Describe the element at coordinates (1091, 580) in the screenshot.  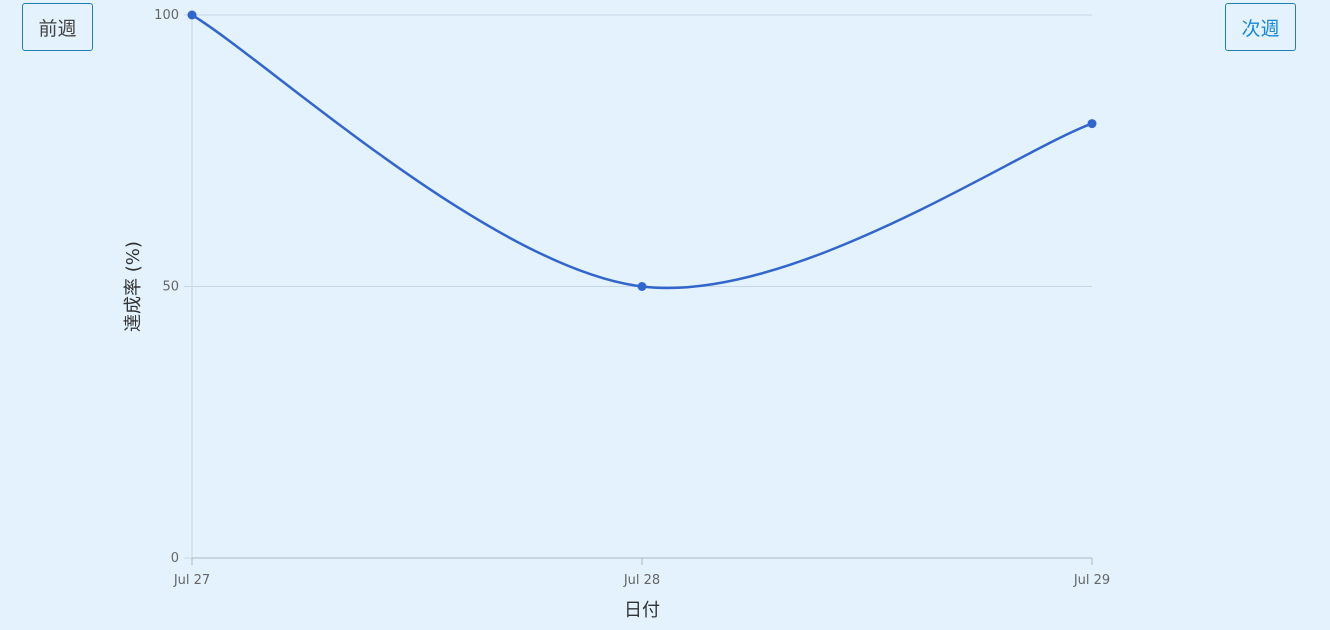
I see `x-tick-label: Jul 29` at that location.